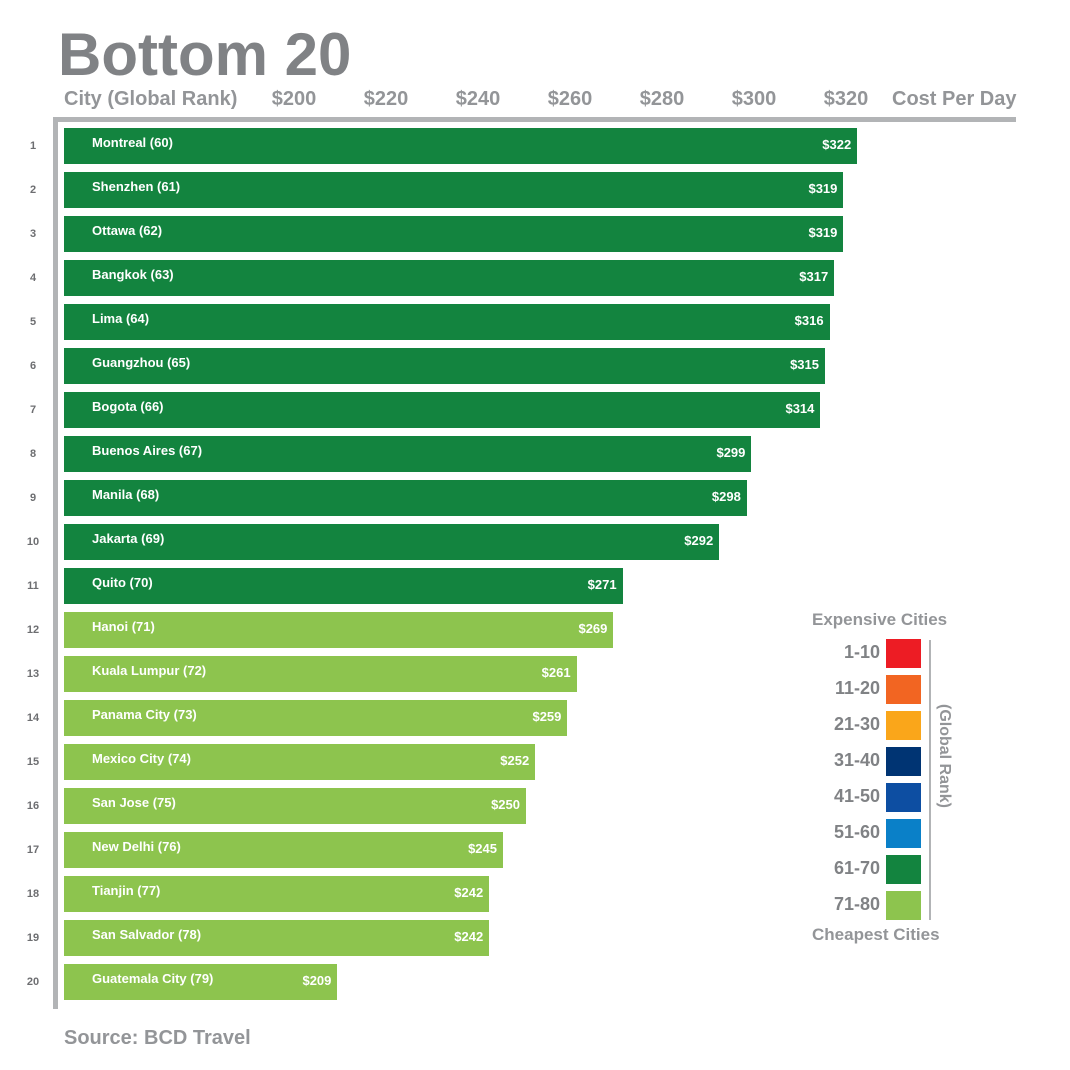  Describe the element at coordinates (856, 796) in the screenshot. I see `legend-range-label: 41-50` at that location.